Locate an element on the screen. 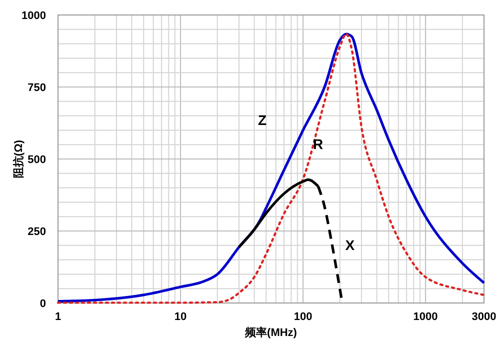 The height and width of the screenshot is (340, 500). y-tick-label: 500 is located at coordinates (37, 160).